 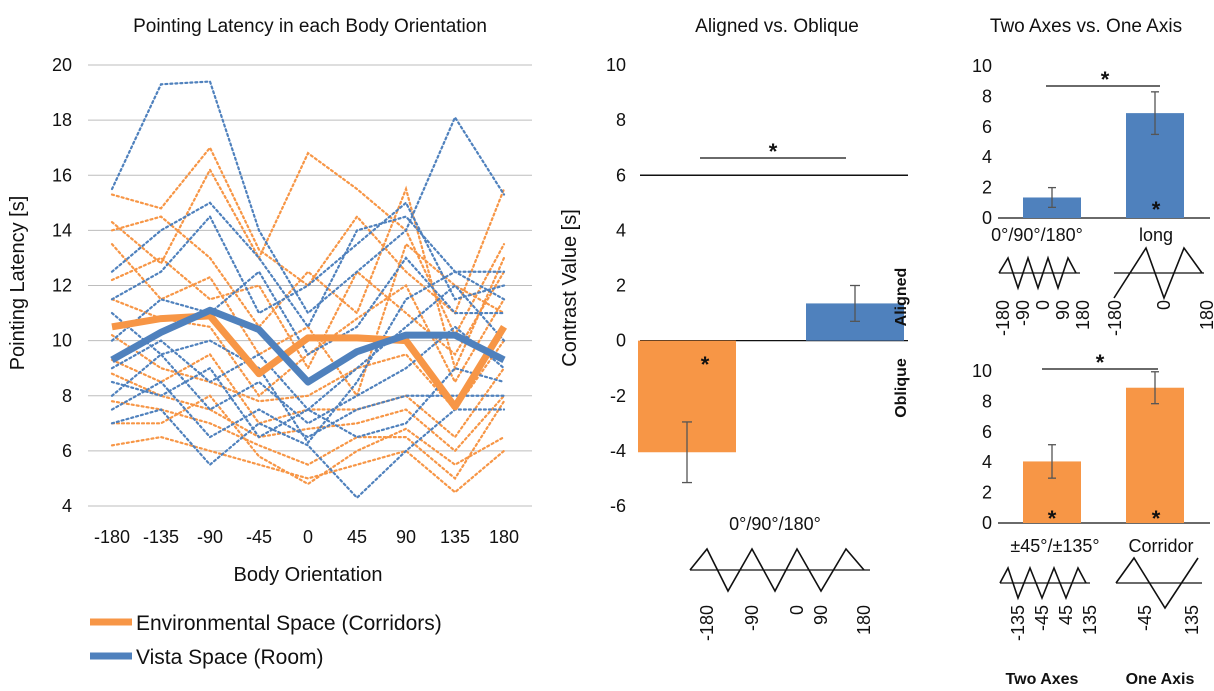 I want to click on orientation-pattern-icon, so click(x=777, y=570).